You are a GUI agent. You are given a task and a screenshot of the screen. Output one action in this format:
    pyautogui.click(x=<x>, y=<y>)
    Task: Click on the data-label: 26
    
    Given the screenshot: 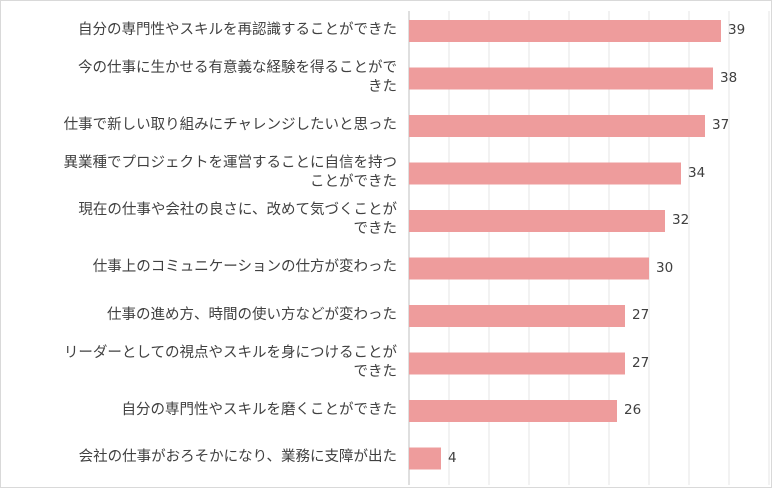 What is the action you would take?
    pyautogui.click(x=633, y=410)
    